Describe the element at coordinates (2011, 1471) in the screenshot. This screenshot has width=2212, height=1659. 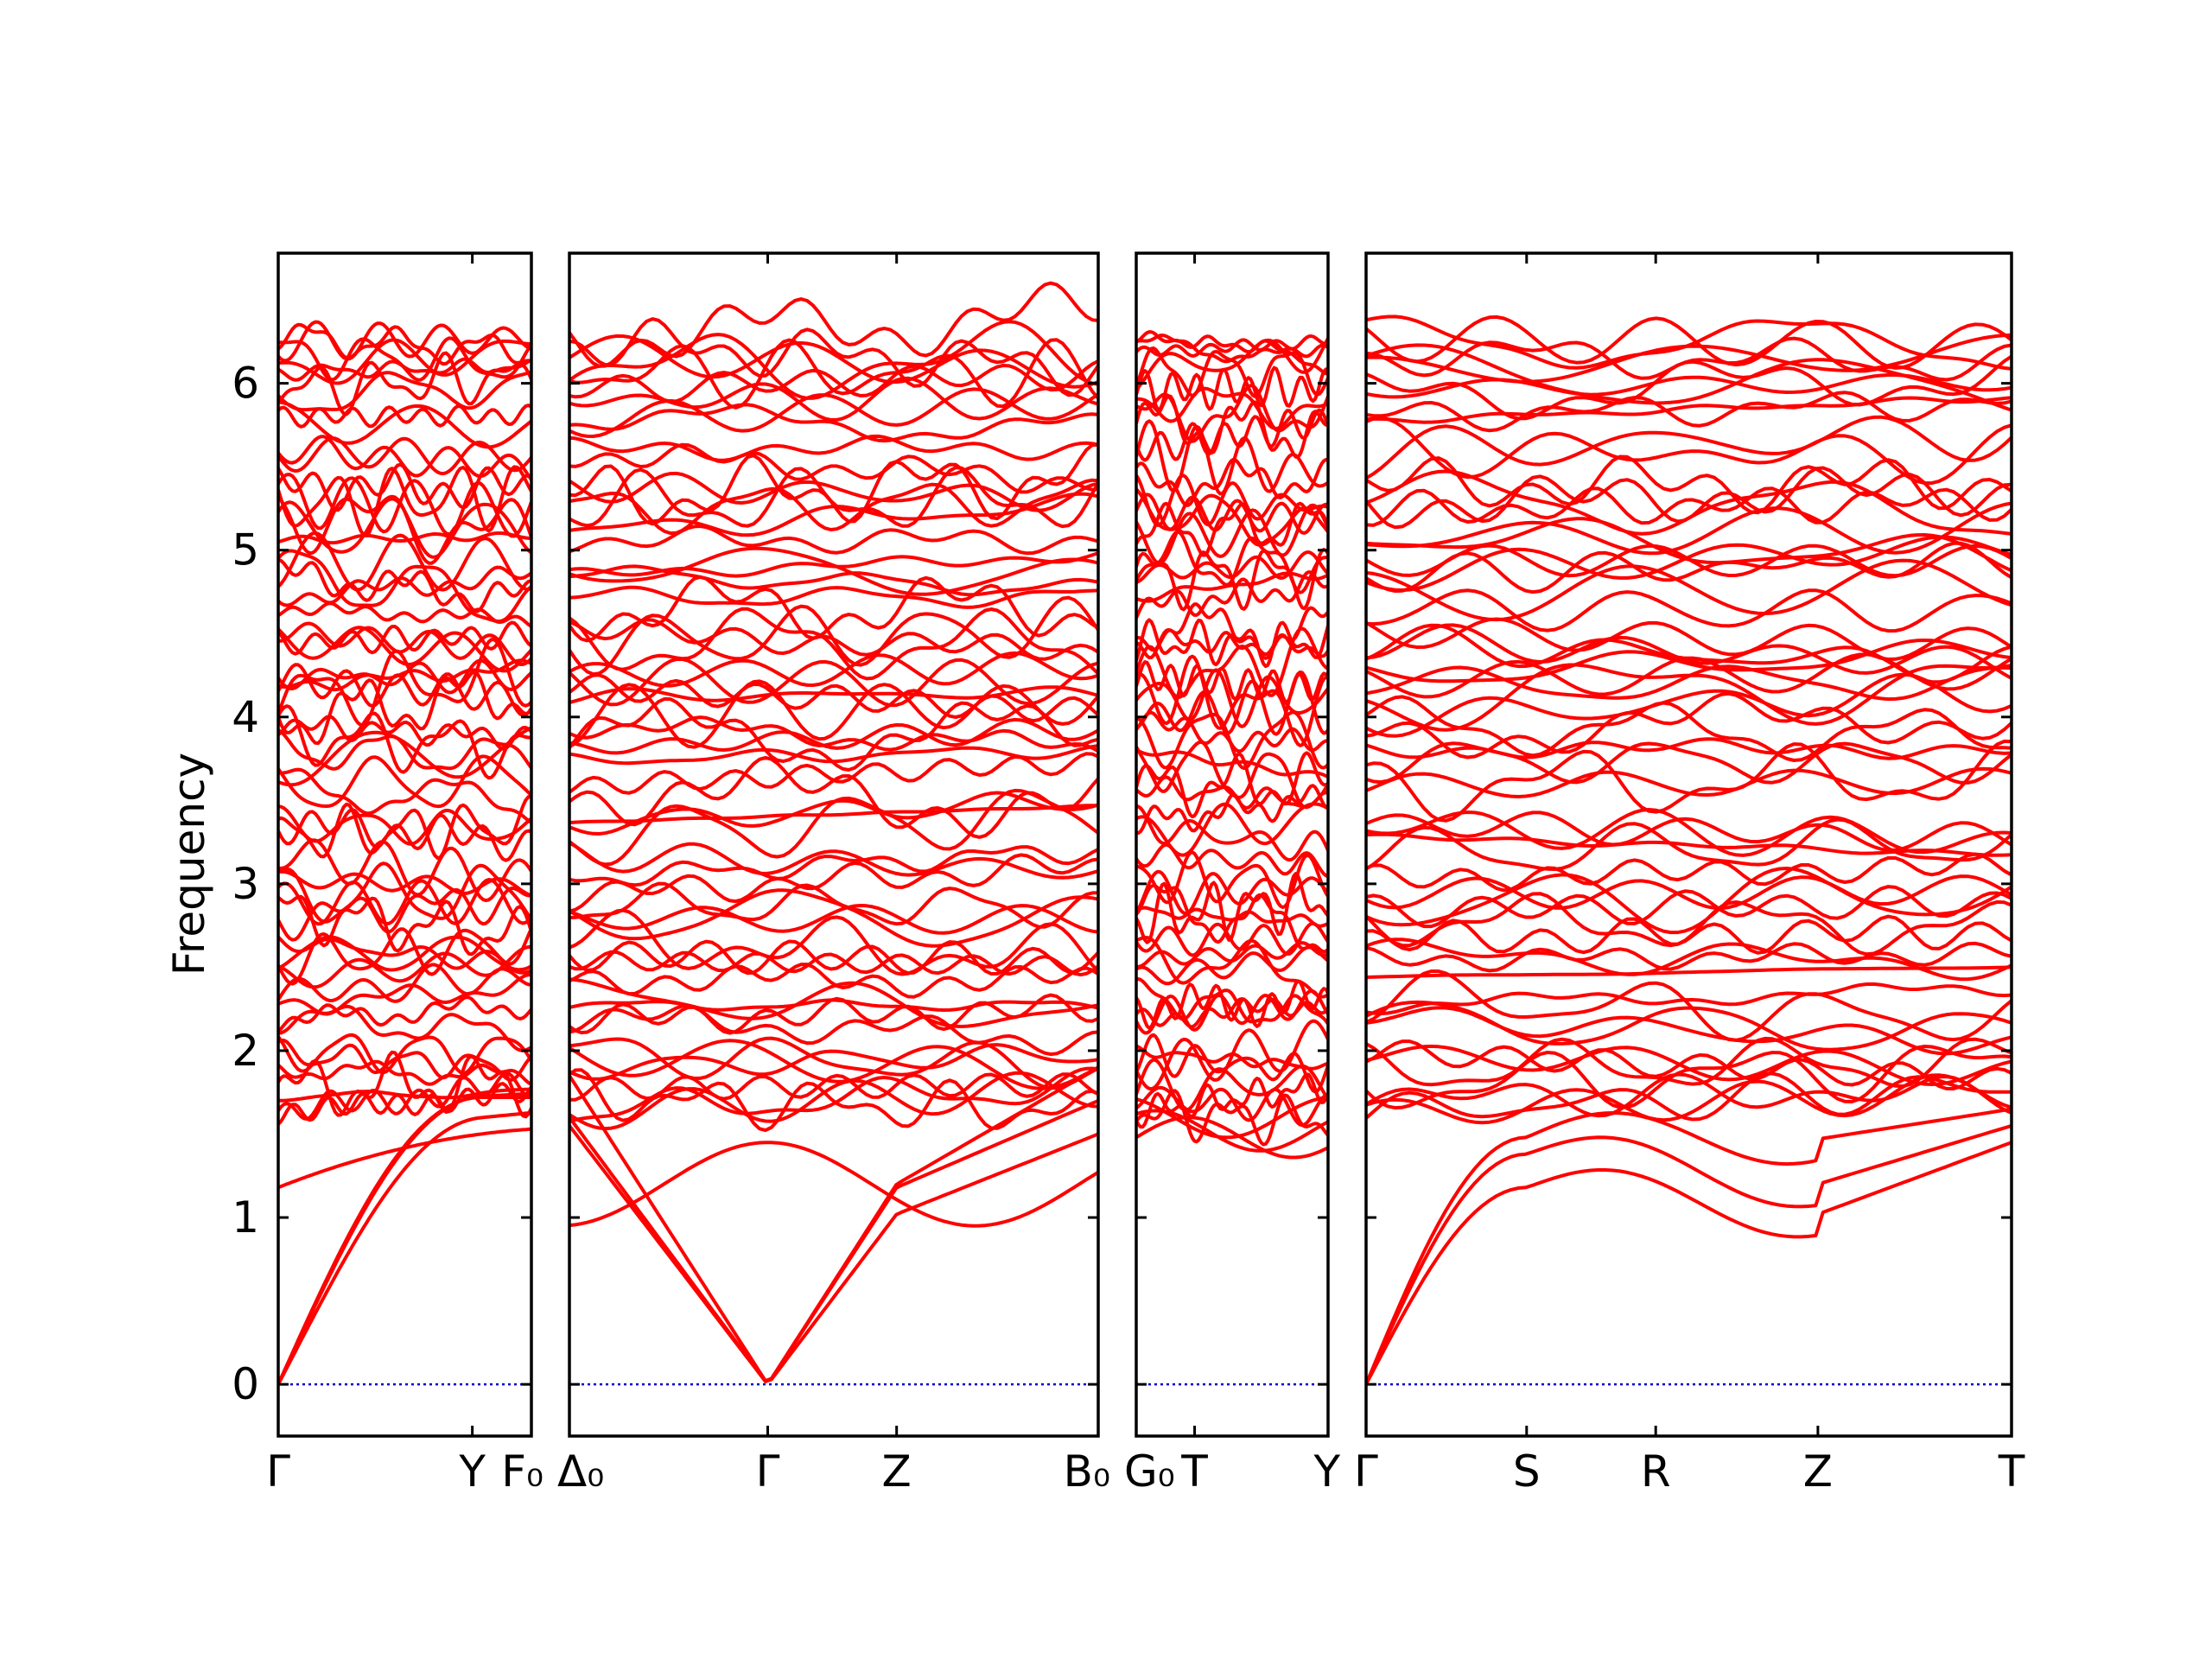
I see `x-tick-label: T` at that location.